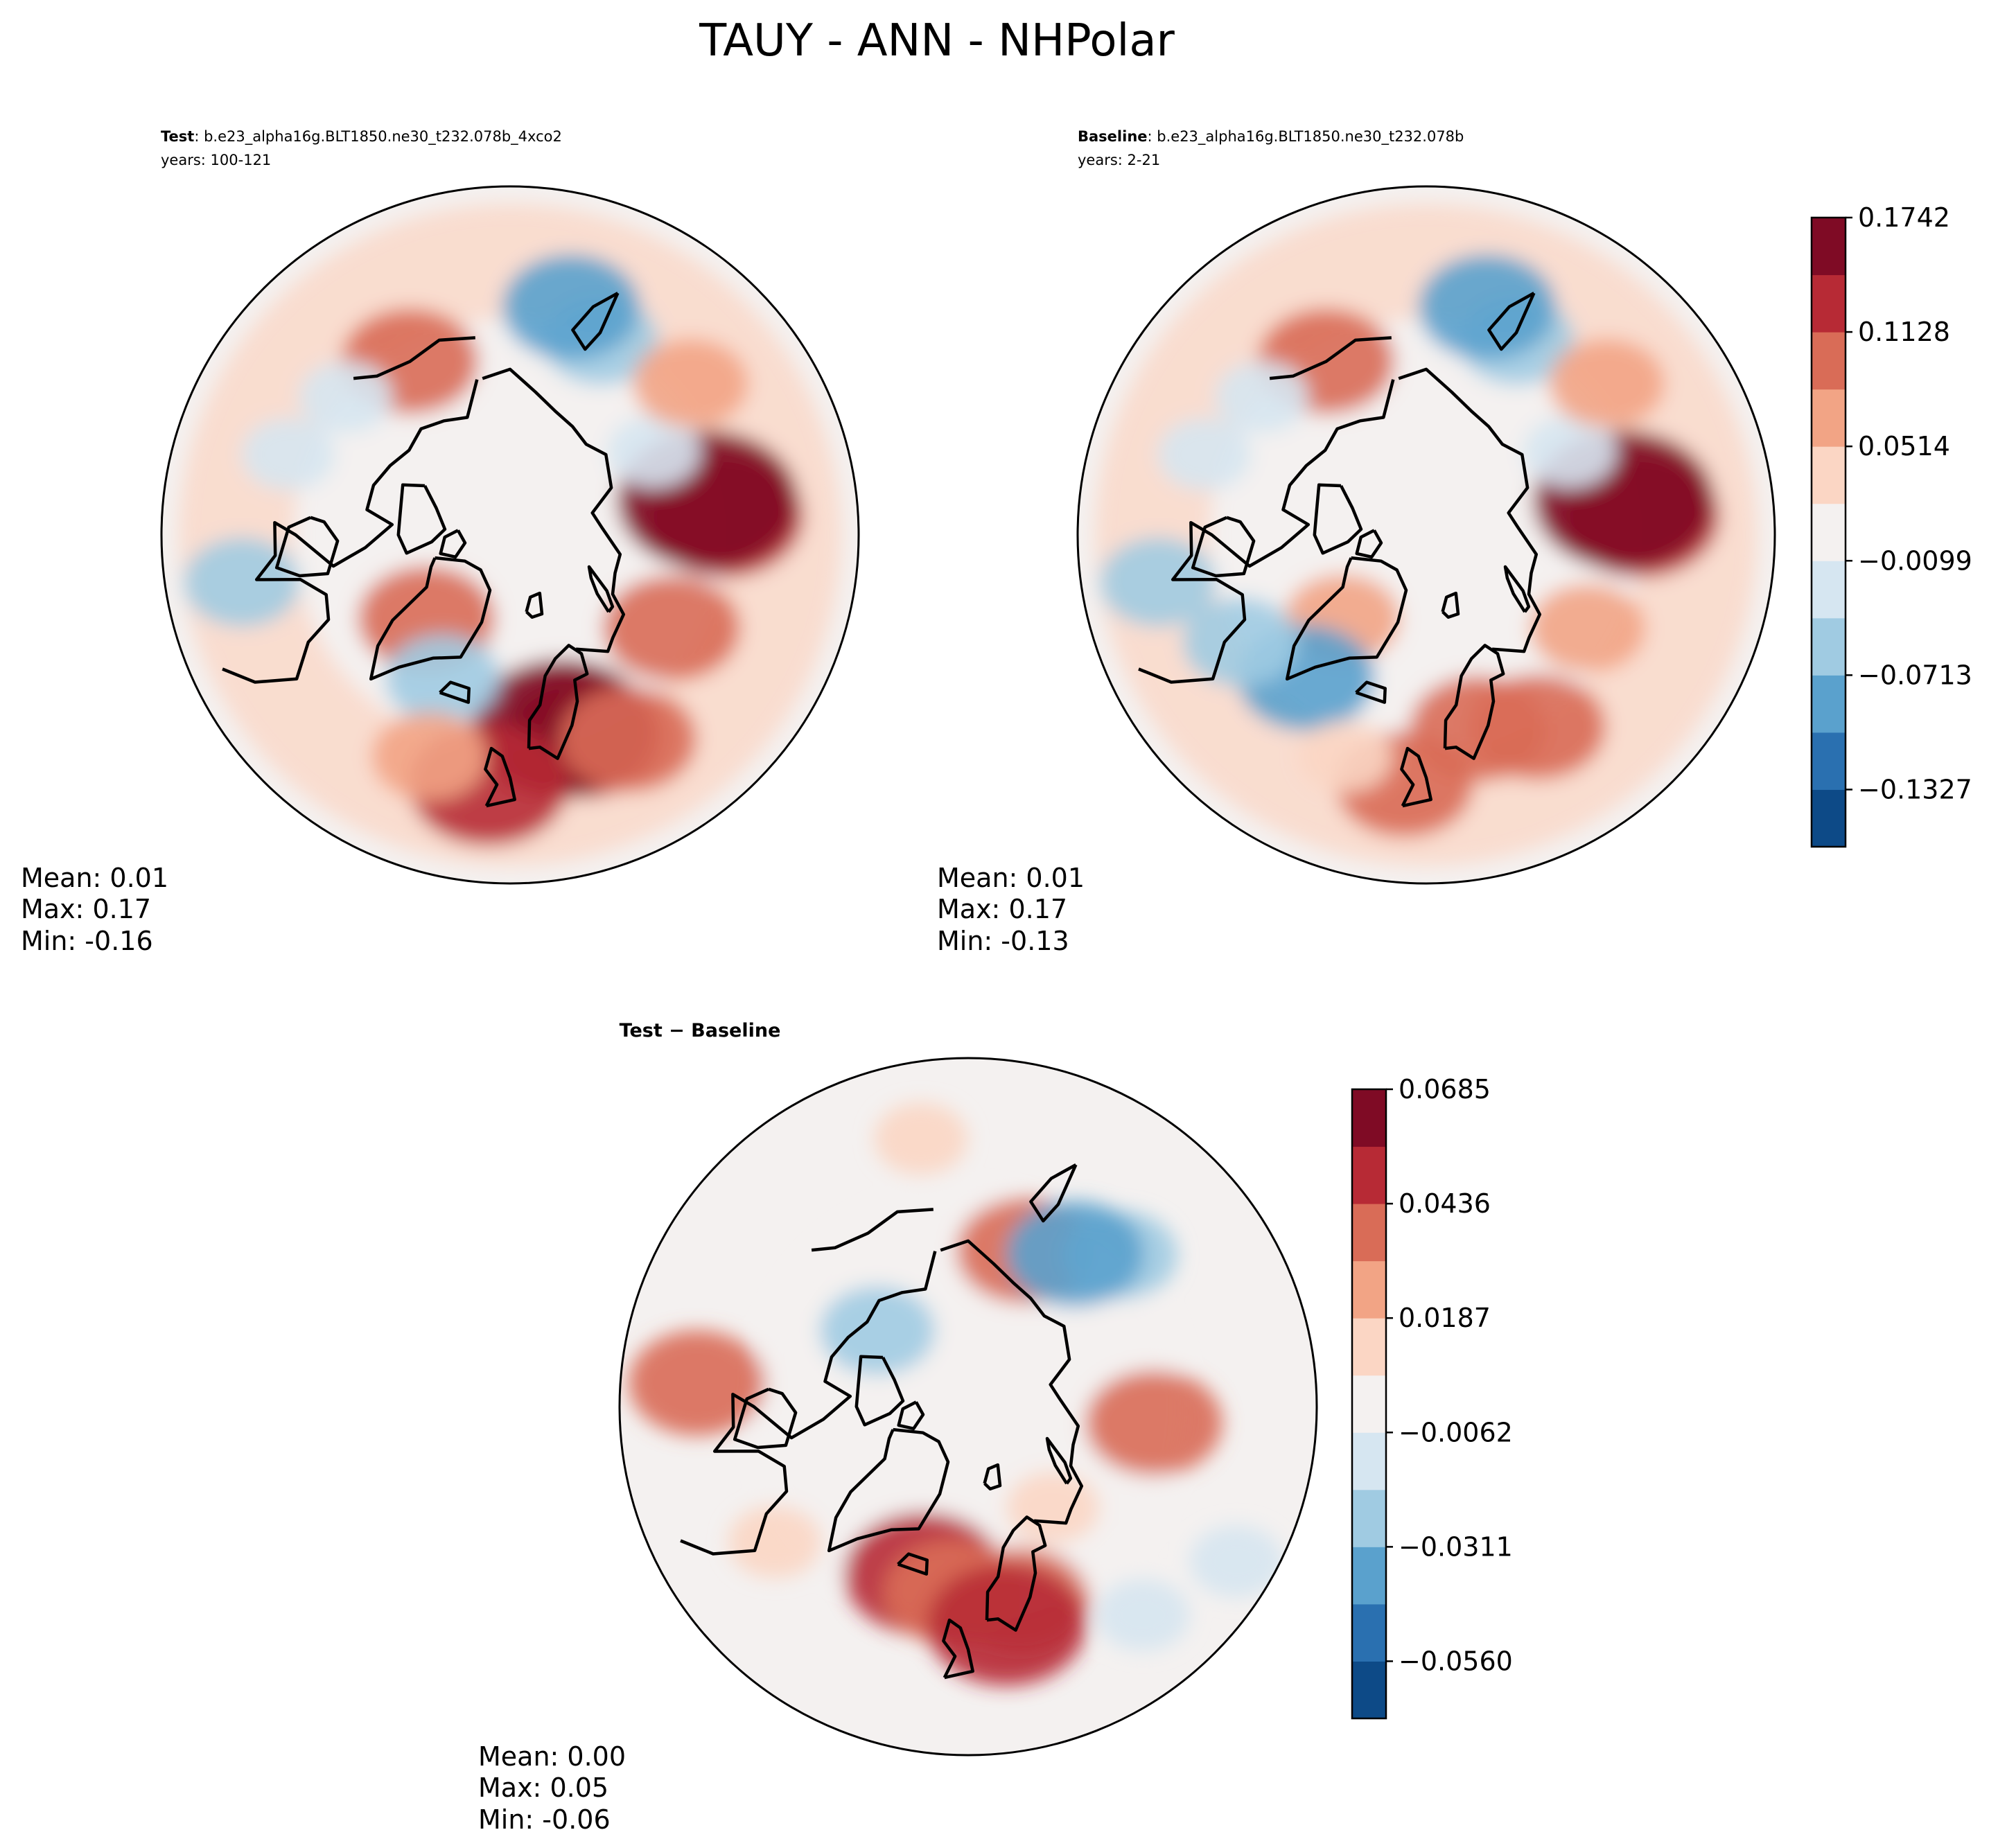 Image resolution: width=2007 pixels, height=1848 pixels. Describe the element at coordinates (1891, 525) in the screenshot. I see `top-colorbar: 0.1742 0.1128 0.0514 −0.0099 −0.0713 −0.1327` at that location.